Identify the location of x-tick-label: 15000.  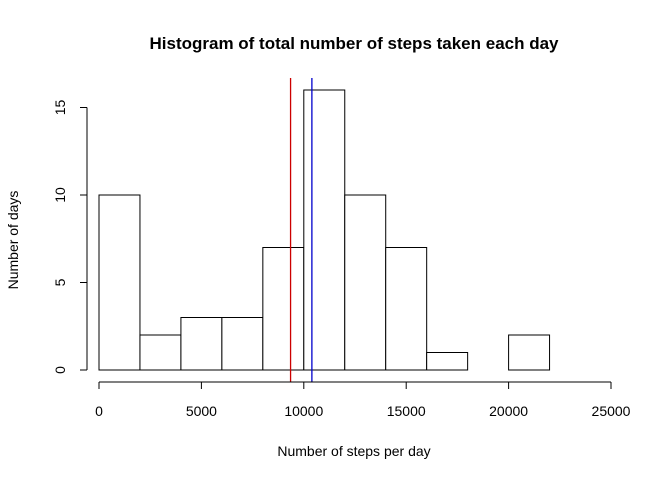
(406, 411).